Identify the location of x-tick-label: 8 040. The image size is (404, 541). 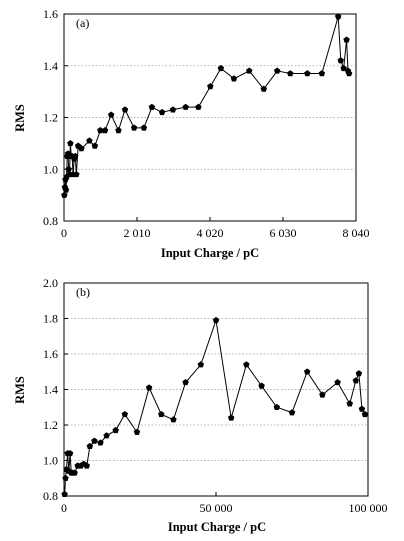
(356, 233).